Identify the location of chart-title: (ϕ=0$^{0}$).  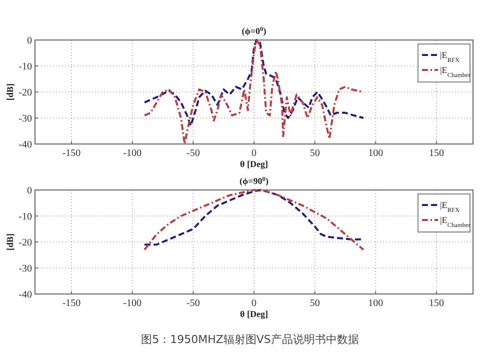
(254, 31).